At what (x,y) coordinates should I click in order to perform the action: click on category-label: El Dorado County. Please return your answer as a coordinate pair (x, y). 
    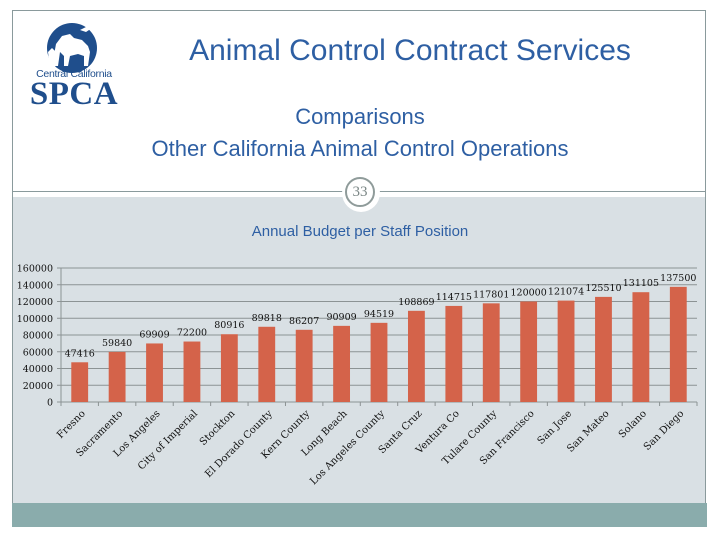
    Looking at the image, I should click on (239, 444).